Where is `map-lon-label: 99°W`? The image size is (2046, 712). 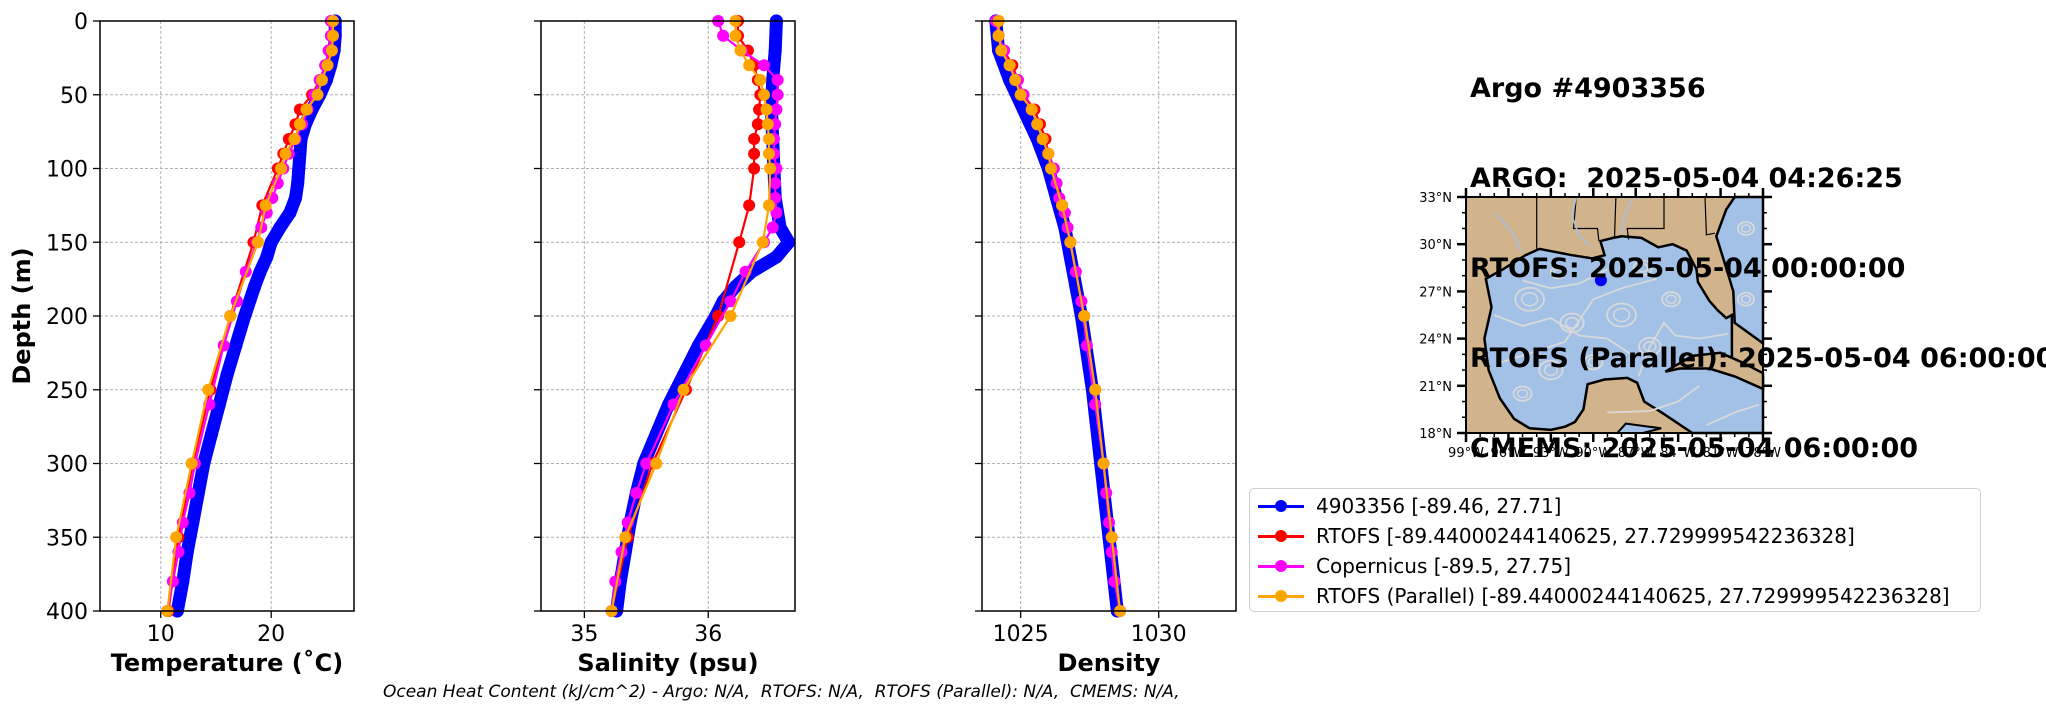 map-lon-label: 99°W is located at coordinates (1466, 453).